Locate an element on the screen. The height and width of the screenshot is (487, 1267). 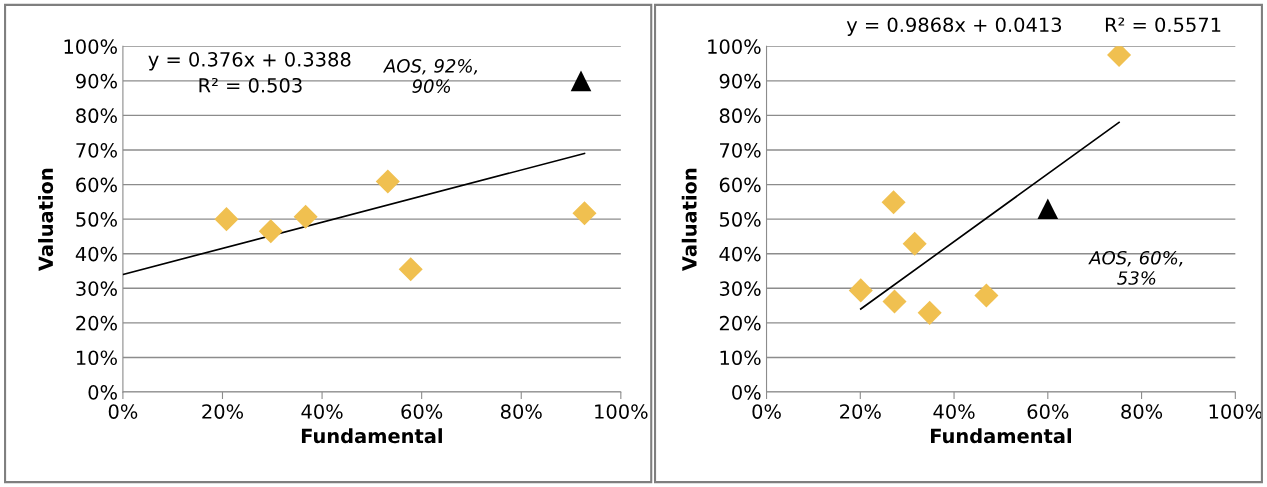
annotation: R² = 0.503 is located at coordinates (250, 85).